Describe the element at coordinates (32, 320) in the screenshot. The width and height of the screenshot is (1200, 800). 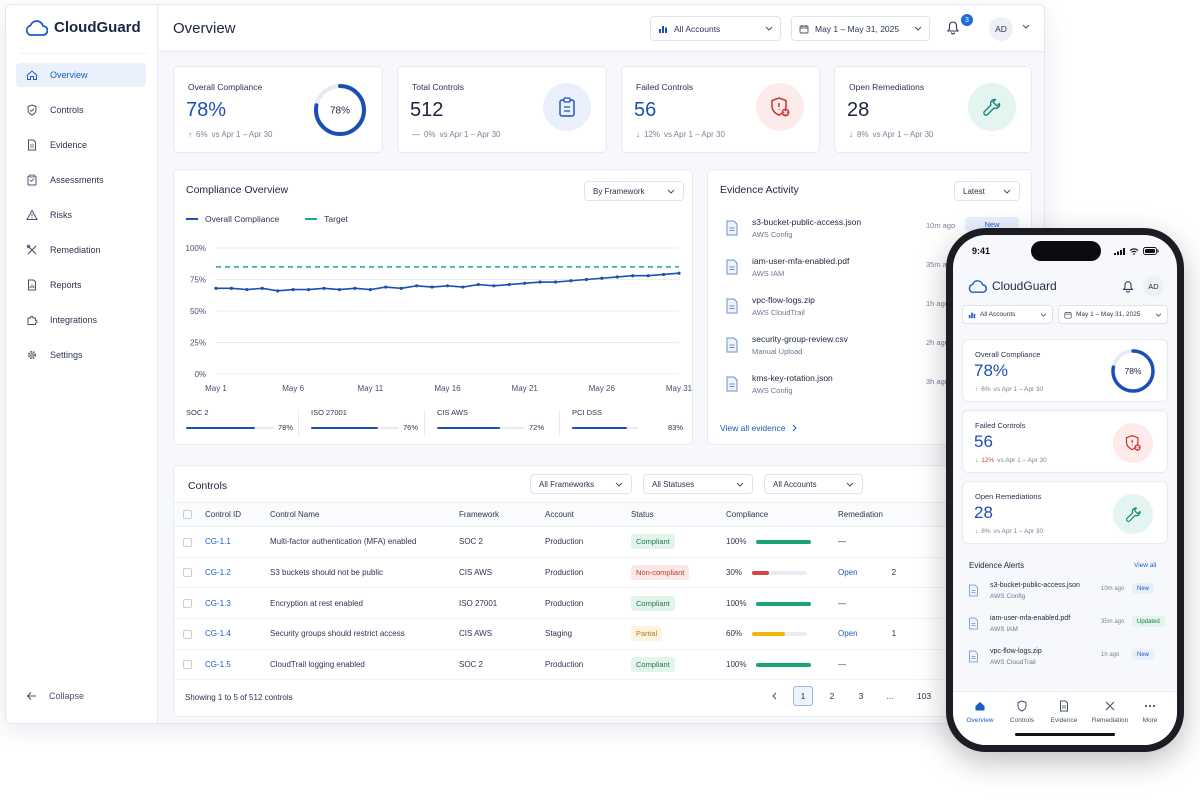
I see `puzzle-icon` at that location.